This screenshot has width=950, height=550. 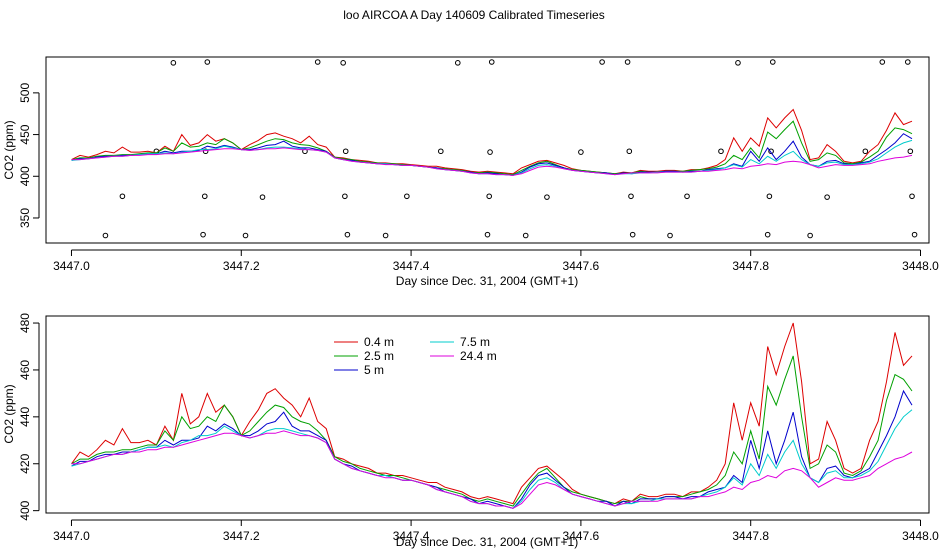 What do you see at coordinates (475, 342) in the screenshot?
I see `legend-label: 7.5 m` at bounding box center [475, 342].